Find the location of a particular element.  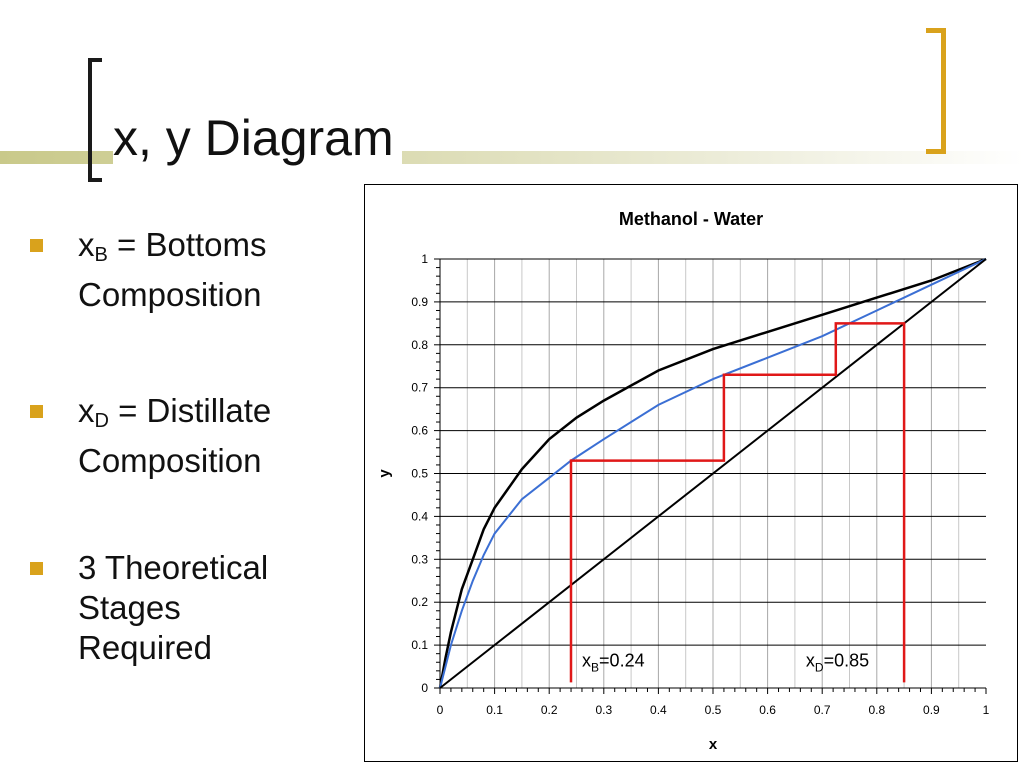

x-tick-label: 0.5 is located at coordinates (713, 710).